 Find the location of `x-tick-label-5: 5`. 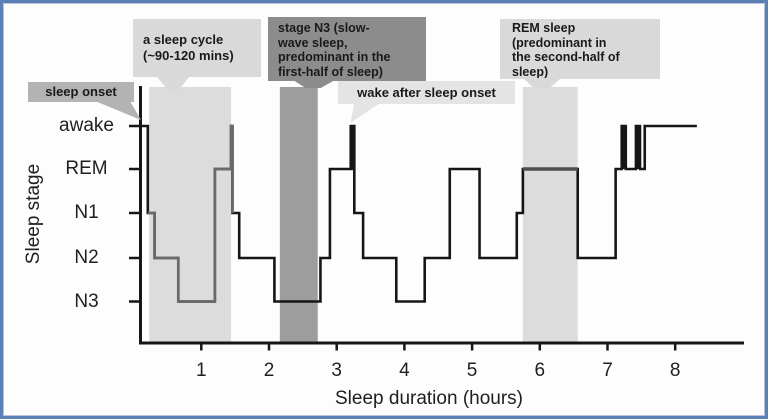

x-tick-label-5: 5 is located at coordinates (472, 370).